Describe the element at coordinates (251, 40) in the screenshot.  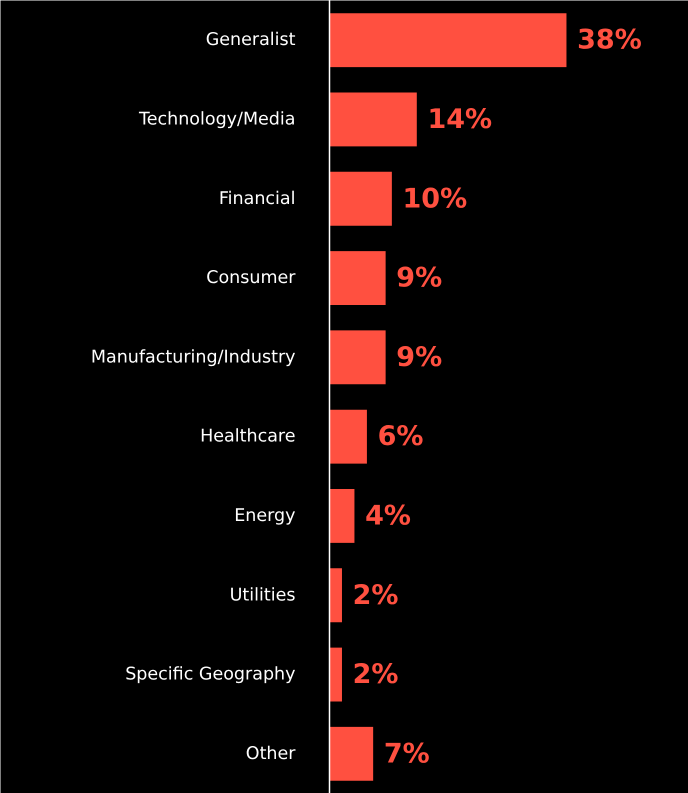
I see `y-tick-label: Generalist` at that location.